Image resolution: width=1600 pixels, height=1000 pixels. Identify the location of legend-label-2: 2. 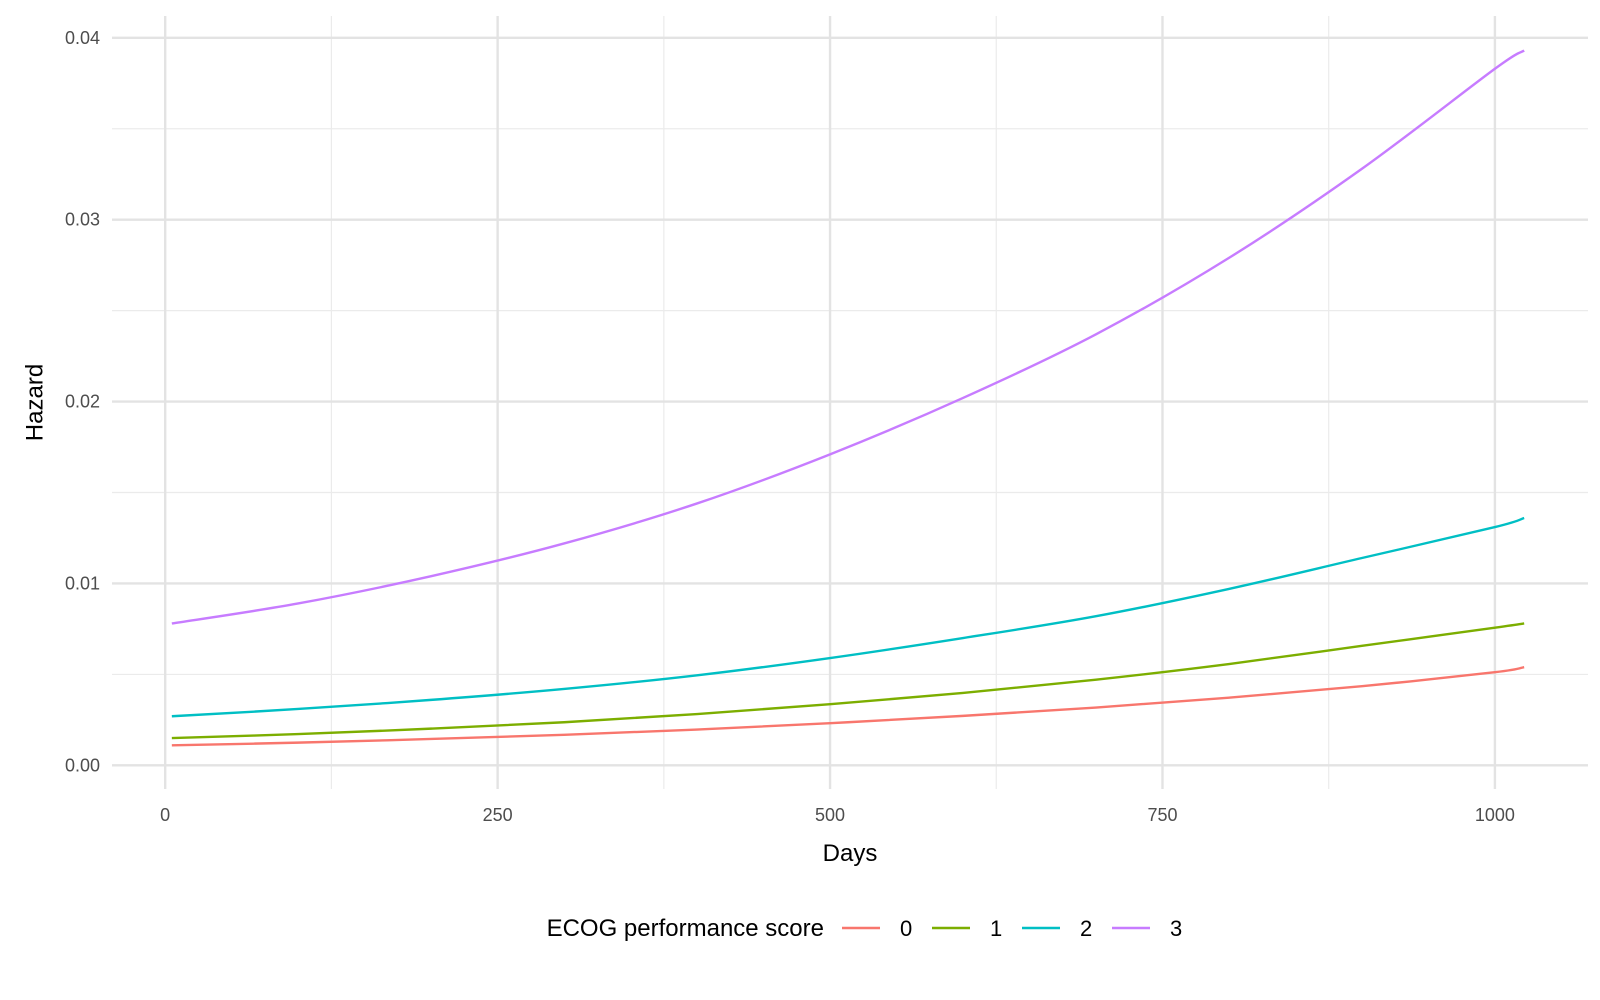
(1086, 928).